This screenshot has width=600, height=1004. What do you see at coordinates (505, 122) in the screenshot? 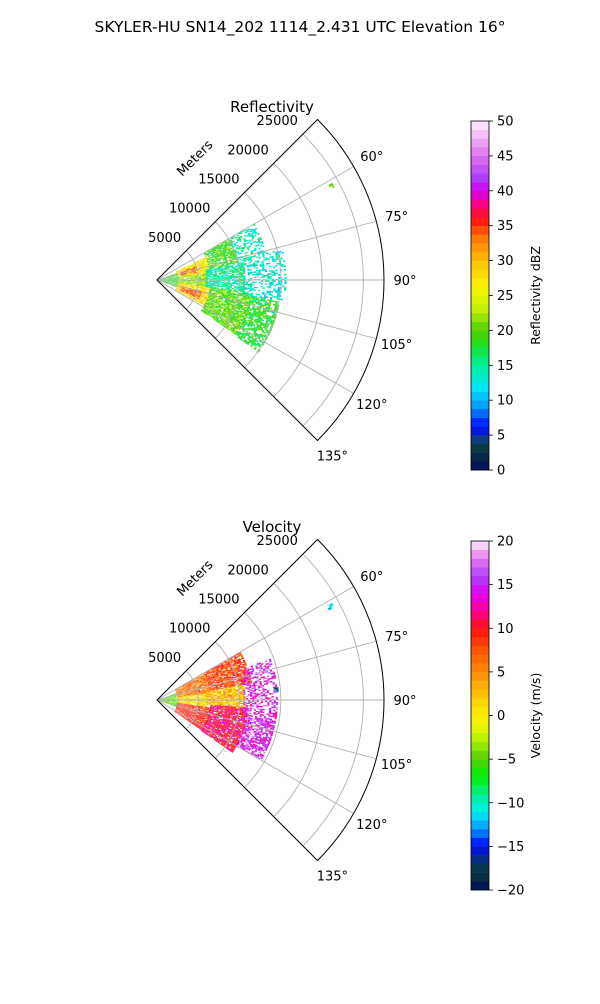
I see `reflectivity-colorbar-tick-label: 50` at bounding box center [505, 122].